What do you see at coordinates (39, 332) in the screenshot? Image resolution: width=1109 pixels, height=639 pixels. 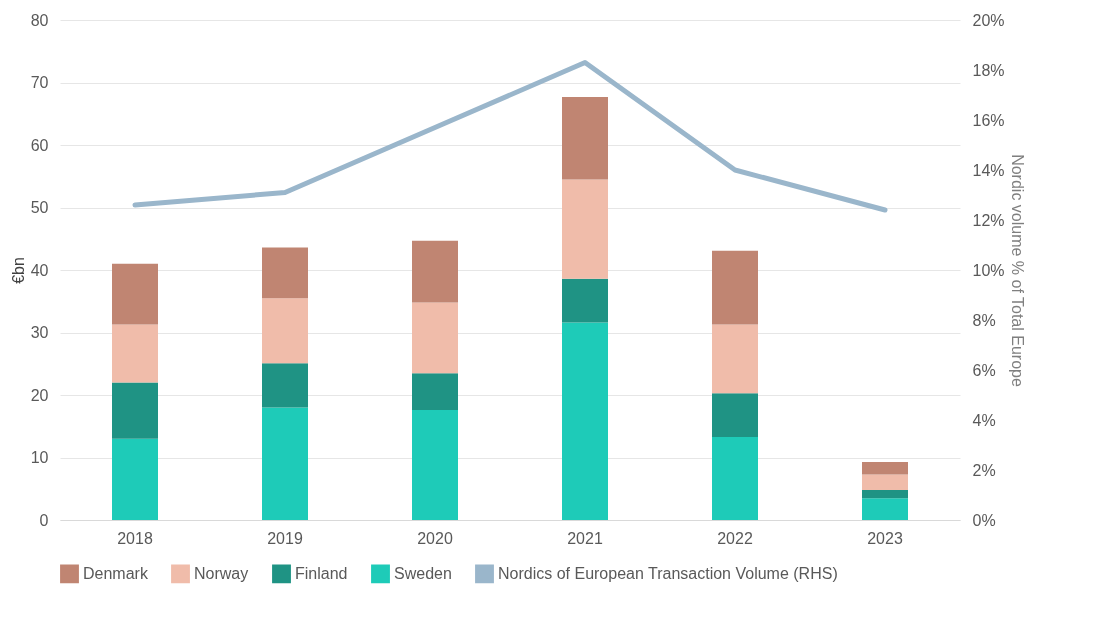 I see `y-tick-label: 30` at bounding box center [39, 332].